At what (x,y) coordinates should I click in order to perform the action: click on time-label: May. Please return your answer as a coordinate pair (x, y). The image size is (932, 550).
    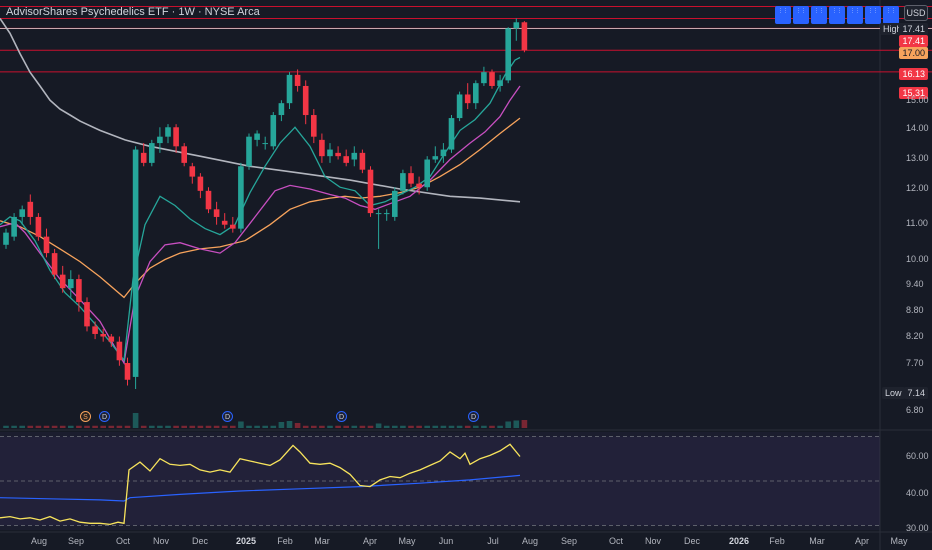
    Looking at the image, I should click on (899, 541).